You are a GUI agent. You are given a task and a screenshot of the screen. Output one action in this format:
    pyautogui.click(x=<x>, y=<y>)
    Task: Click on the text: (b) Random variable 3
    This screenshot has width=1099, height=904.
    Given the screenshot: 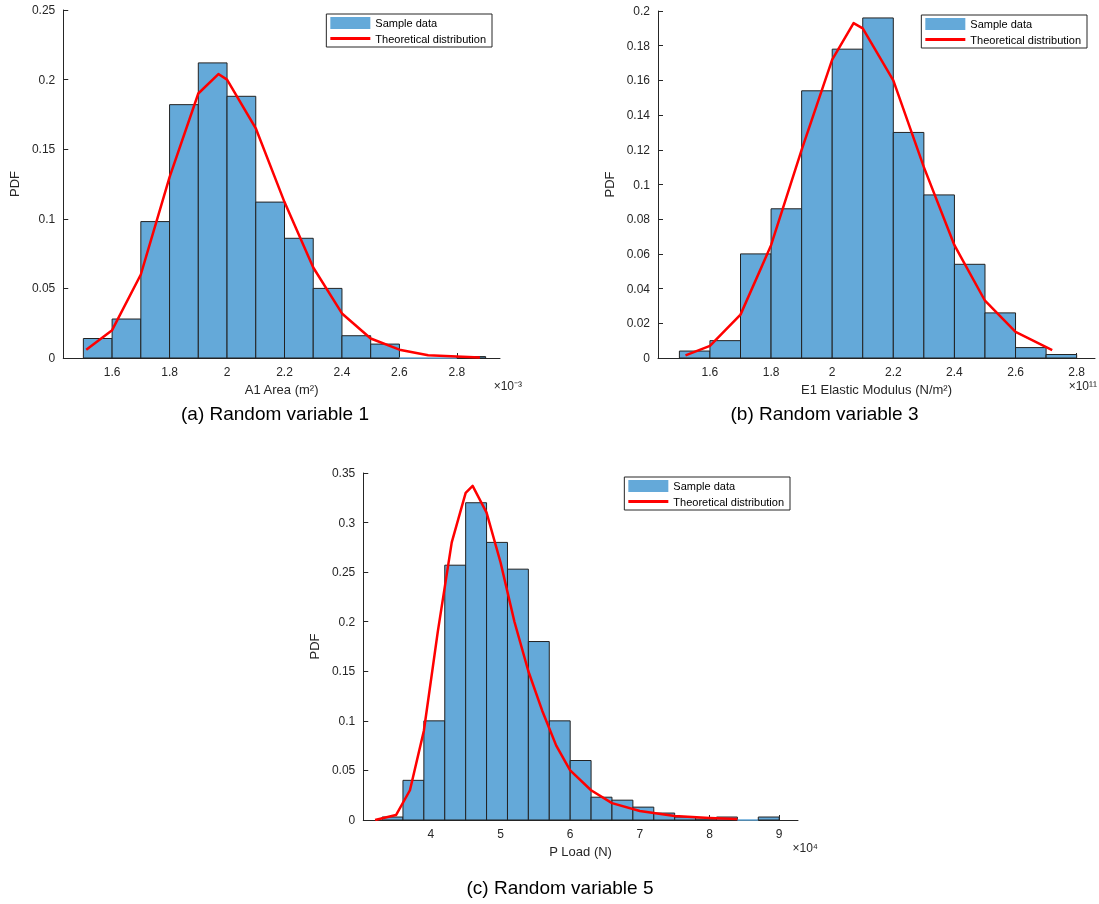 What is the action you would take?
    pyautogui.click(x=824, y=413)
    